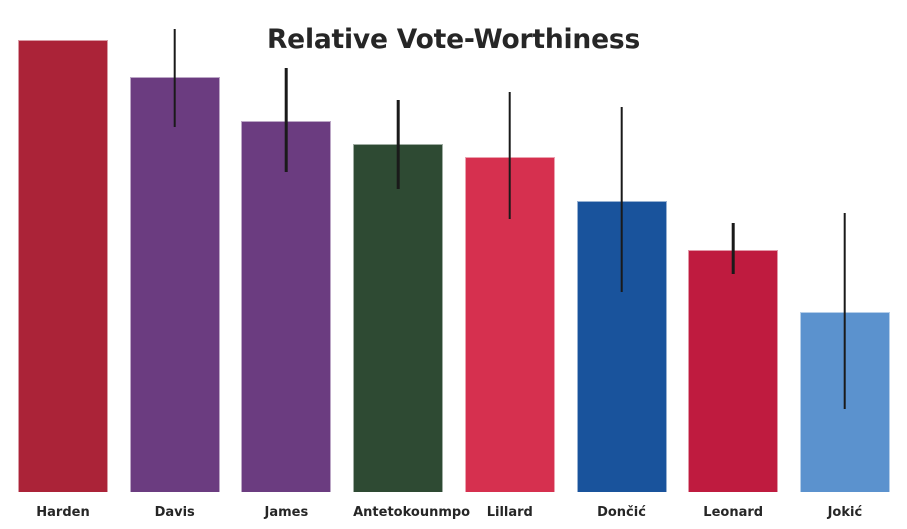 The width and height of the screenshot is (907, 529). Describe the element at coordinates (509, 512) in the screenshot. I see `x-axis-tick-label: Lillard` at that location.